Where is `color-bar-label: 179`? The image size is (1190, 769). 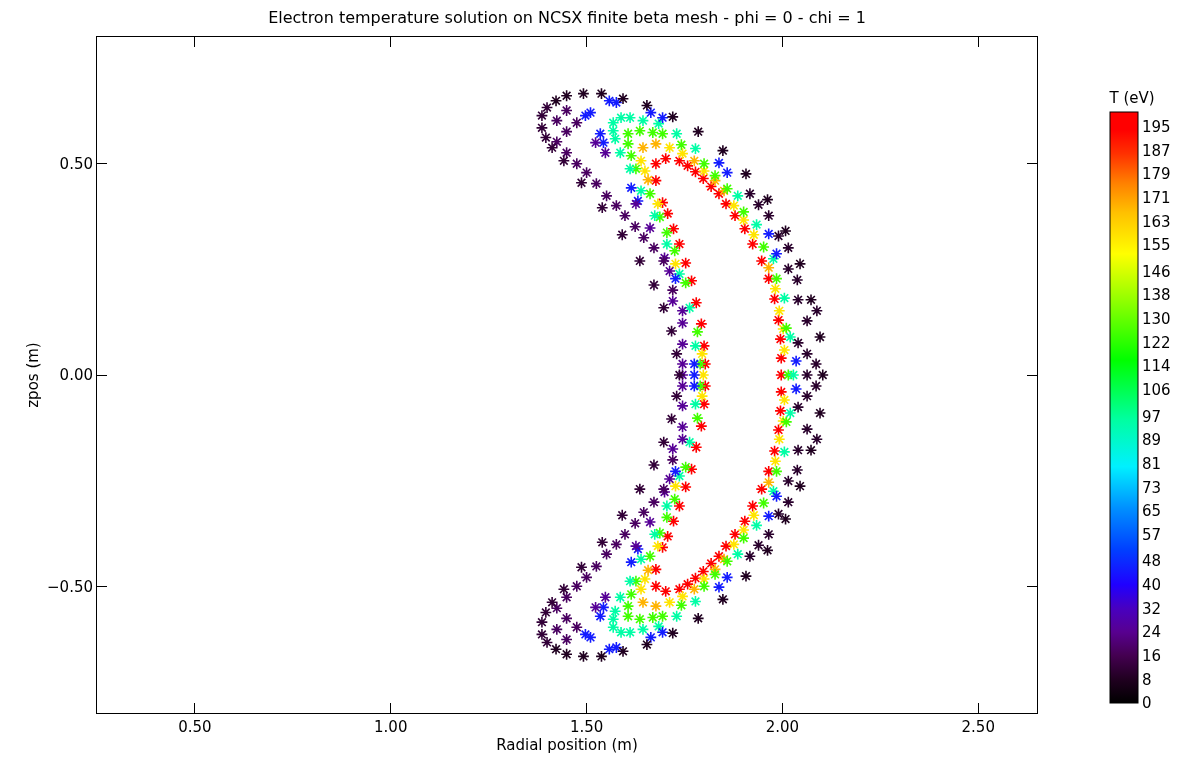
color-bar-label: 179 is located at coordinates (1156, 174).